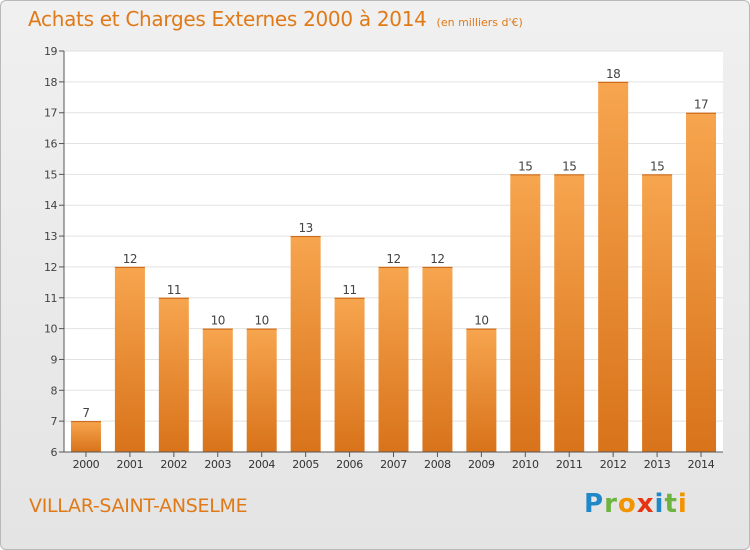 Image resolution: width=750 pixels, height=550 pixels. I want to click on x-tick-label: 2010, so click(525, 464).